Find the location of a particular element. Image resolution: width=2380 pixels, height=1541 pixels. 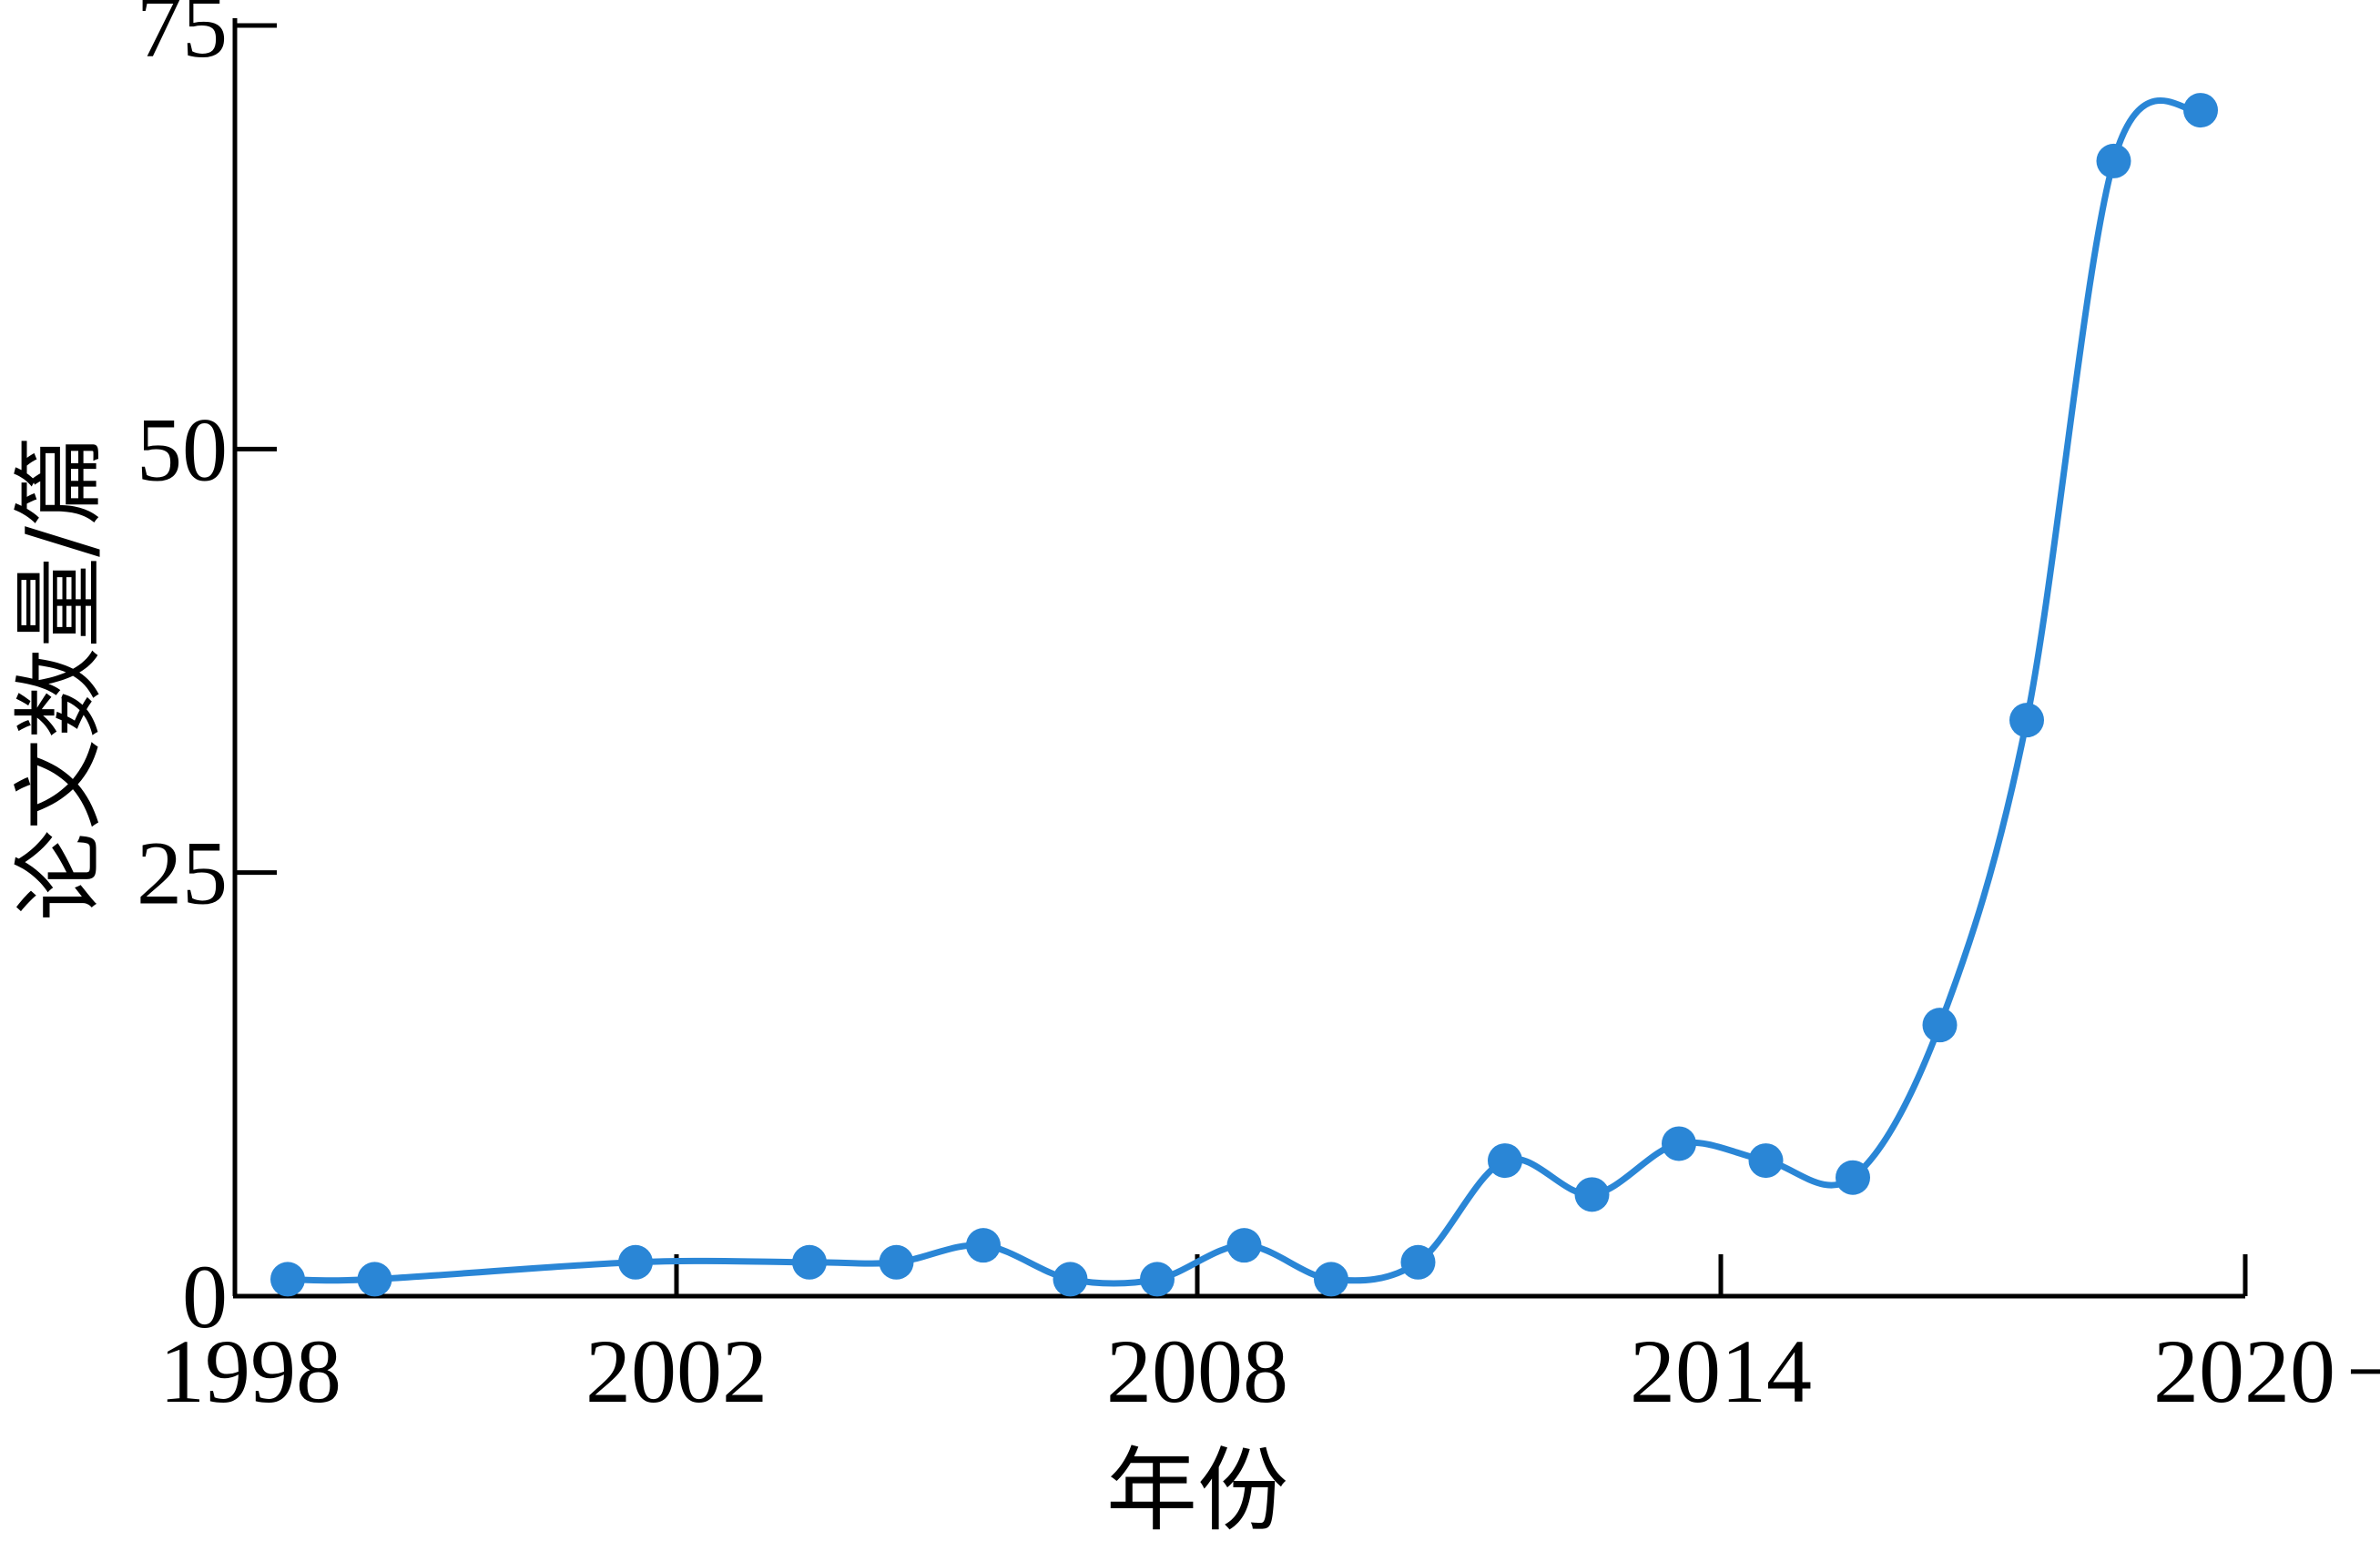

x-tick-label: 1998 is located at coordinates (250, 1371).